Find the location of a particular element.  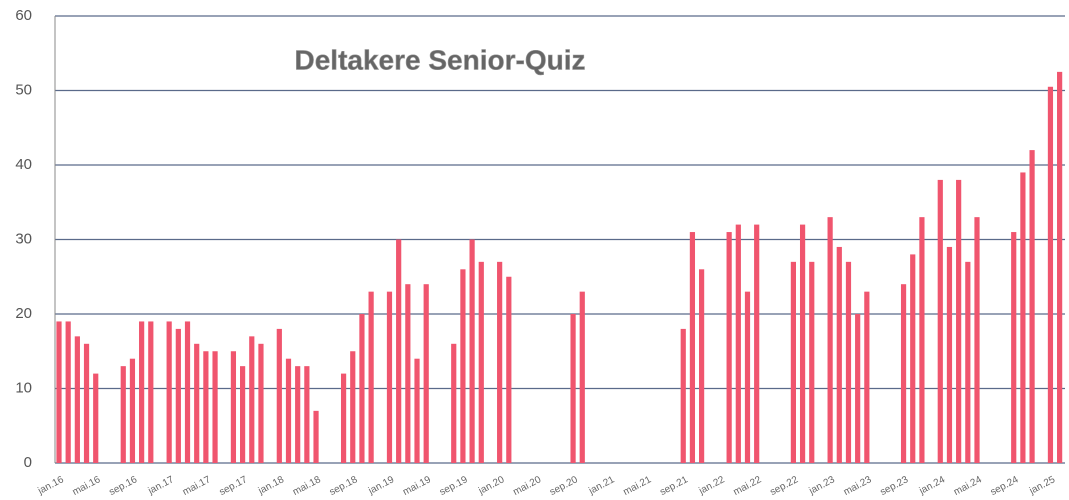

y-tick-label: 40 is located at coordinates (23, 164).